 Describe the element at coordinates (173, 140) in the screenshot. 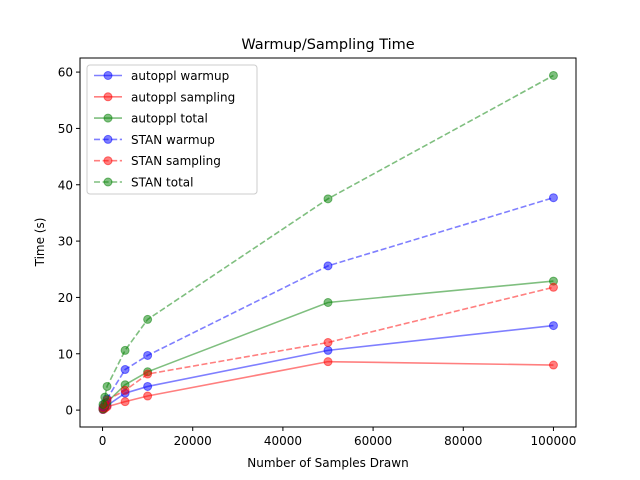

I see `legend-label: STAN warmup` at that location.